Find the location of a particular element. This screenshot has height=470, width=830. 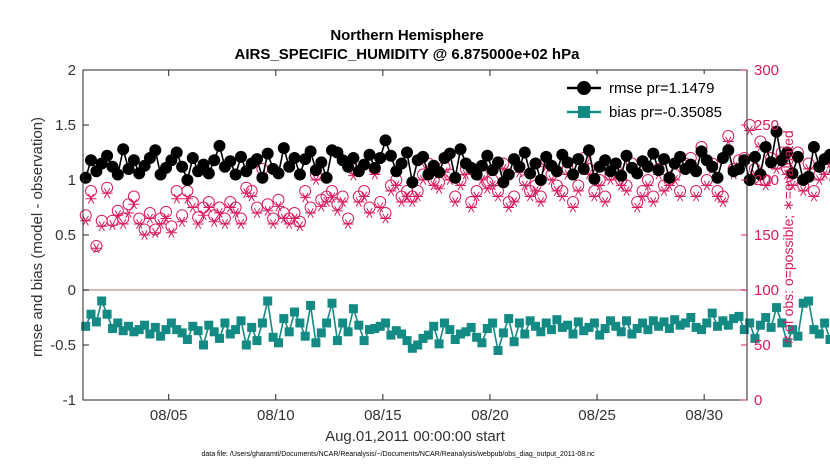

left-y-axis-label: rmse and bias (model - observation) is located at coordinates (37, 237).